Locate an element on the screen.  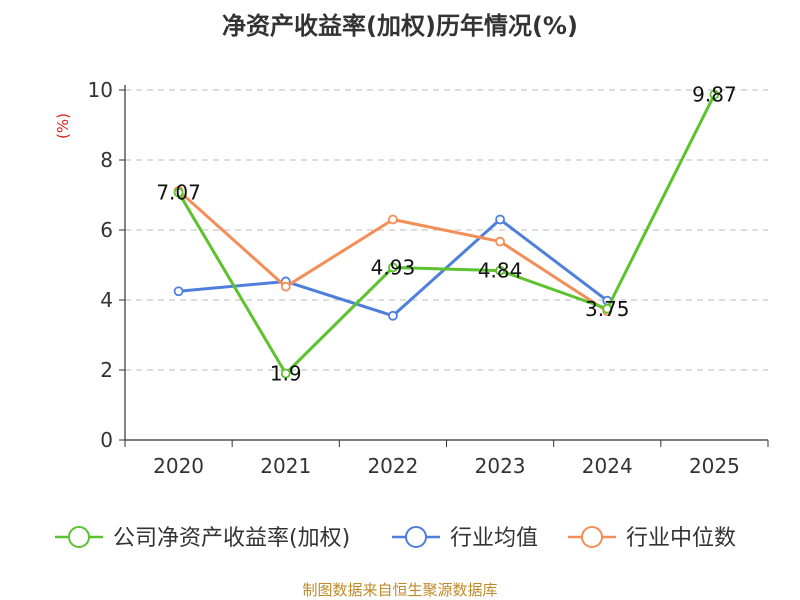
y-tick-label: 6 is located at coordinates (106, 230).